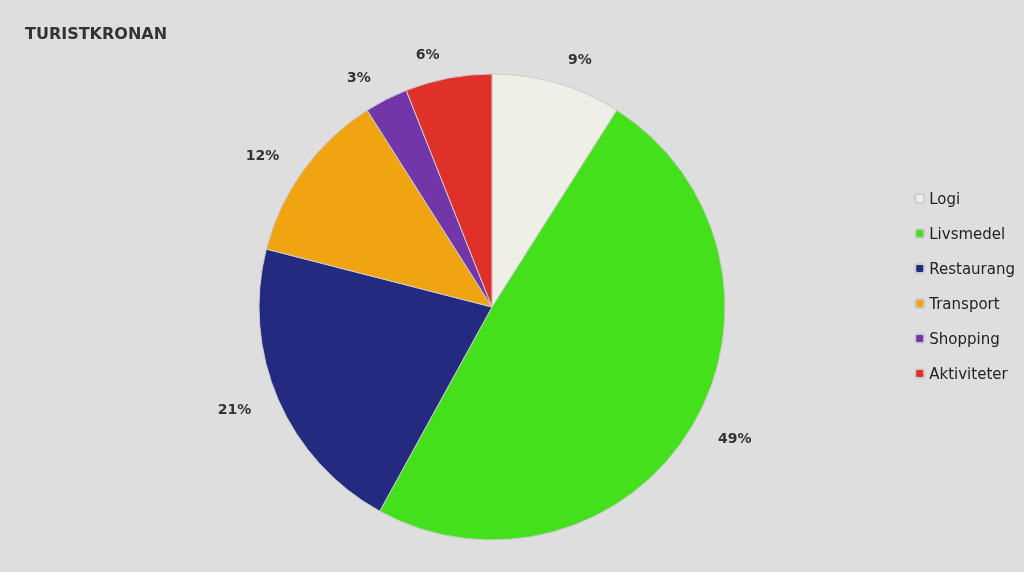 Image resolution: width=1024 pixels, height=572 pixels. Describe the element at coordinates (96, 33) in the screenshot. I see `chart-title: TURISTKRONAN` at that location.